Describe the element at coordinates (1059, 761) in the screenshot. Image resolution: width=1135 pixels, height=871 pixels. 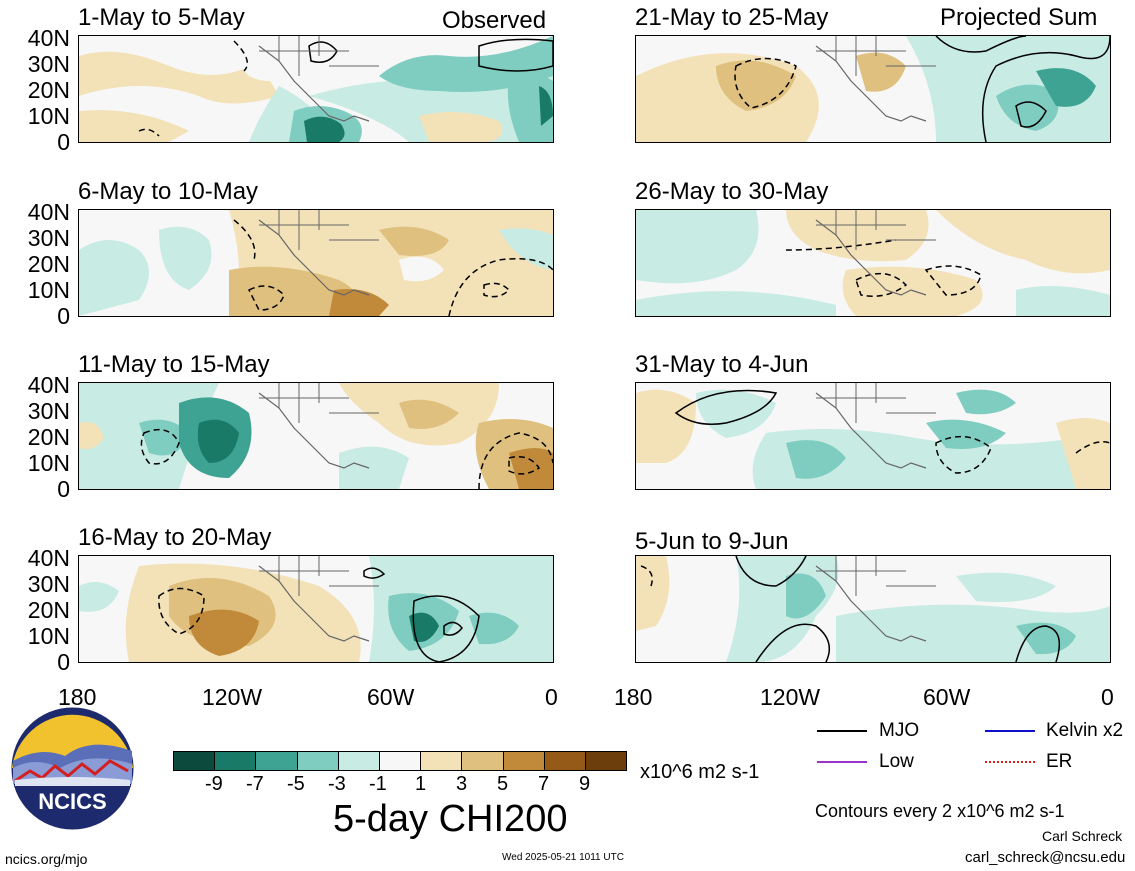
I see `legend-label-er: ER` at that location.